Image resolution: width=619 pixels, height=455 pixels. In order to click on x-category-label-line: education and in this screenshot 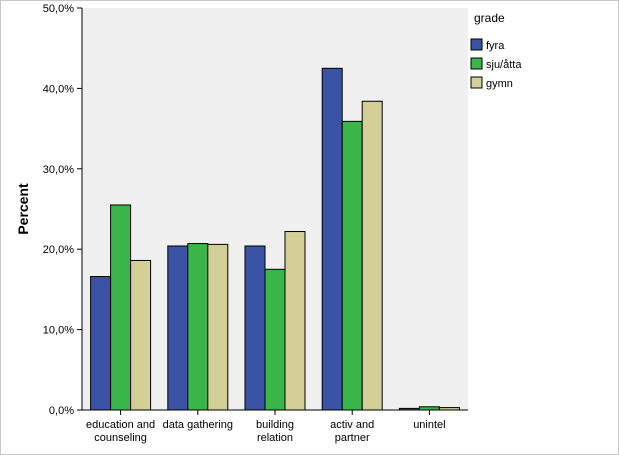, I will do `click(120, 425)`.